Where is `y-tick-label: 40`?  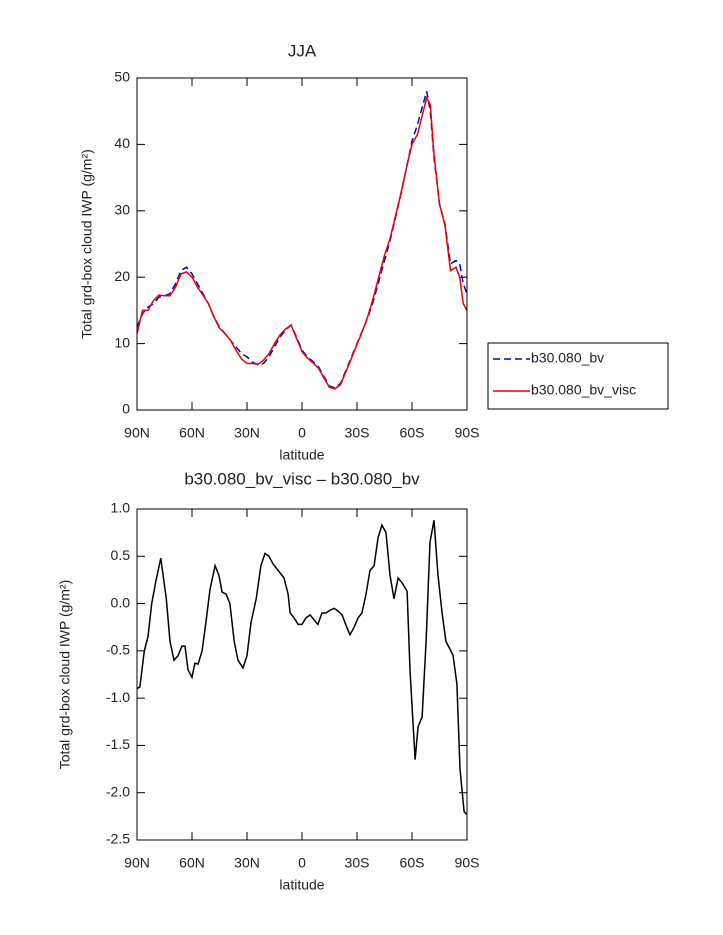
y-tick-label: 40 is located at coordinates (122, 143).